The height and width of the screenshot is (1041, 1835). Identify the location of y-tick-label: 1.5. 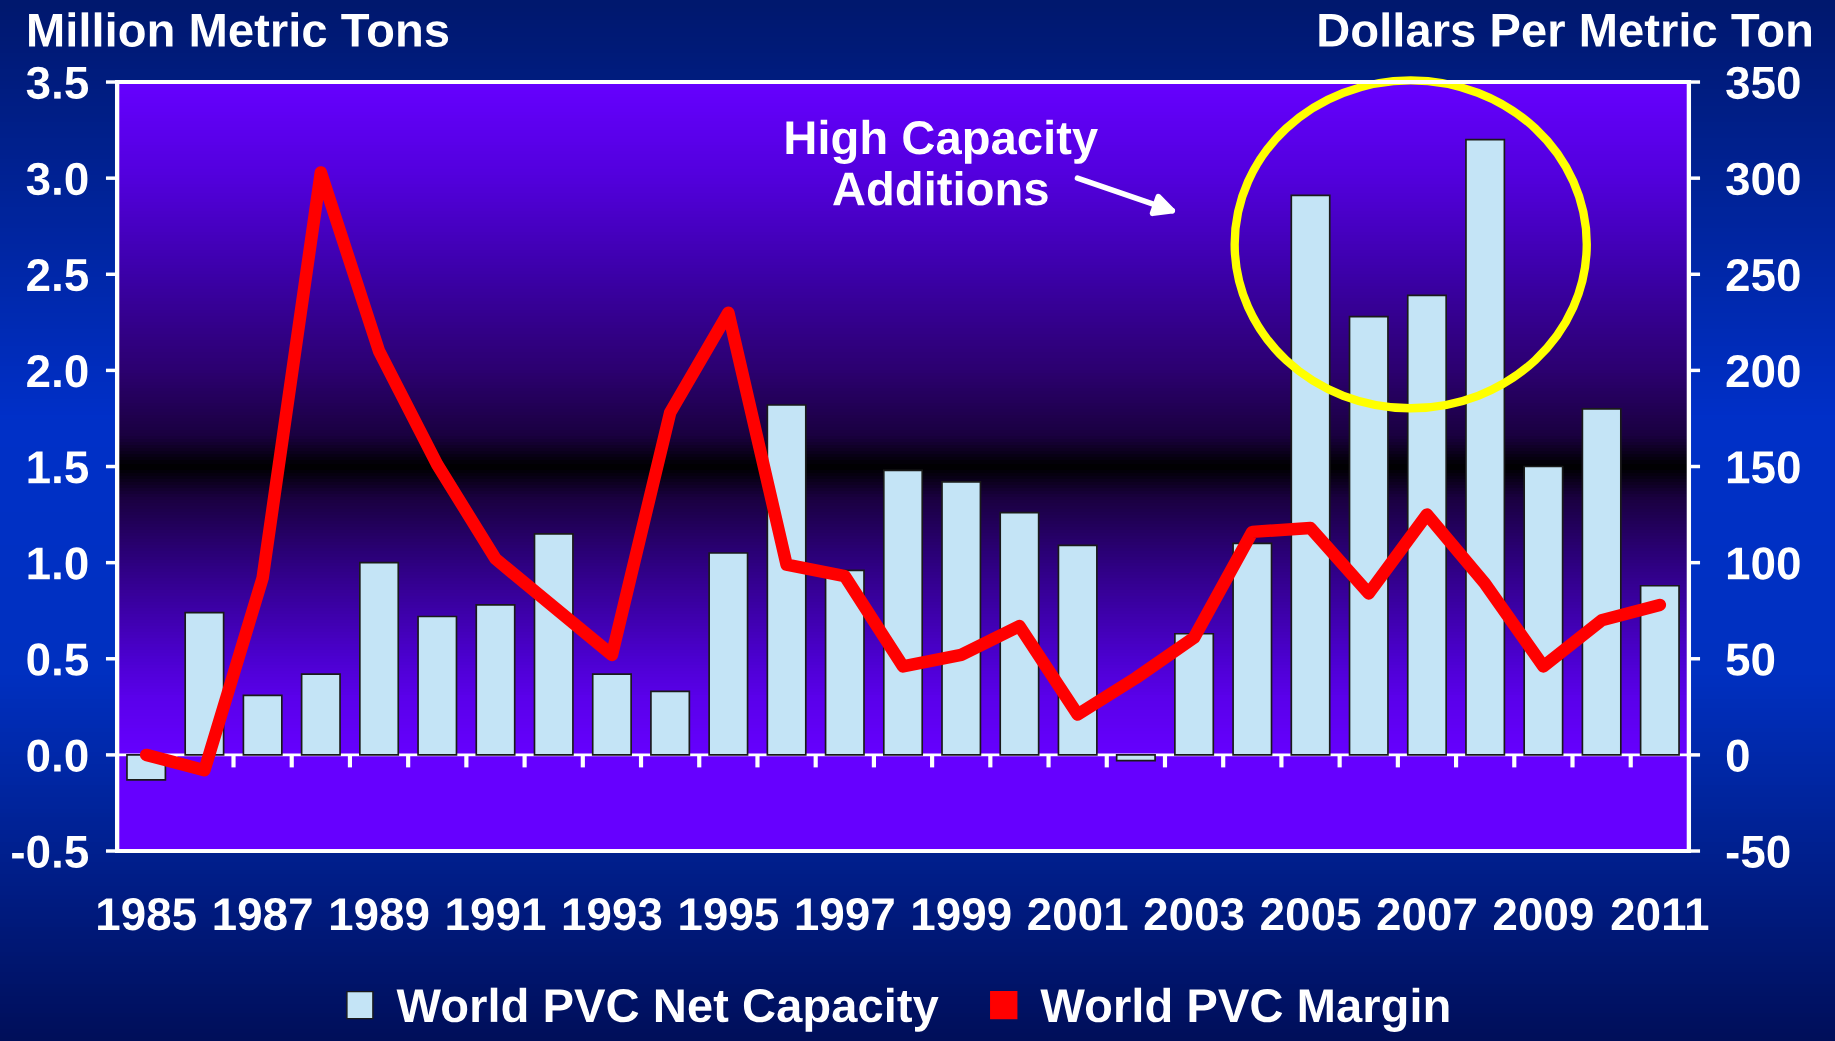
(58, 467).